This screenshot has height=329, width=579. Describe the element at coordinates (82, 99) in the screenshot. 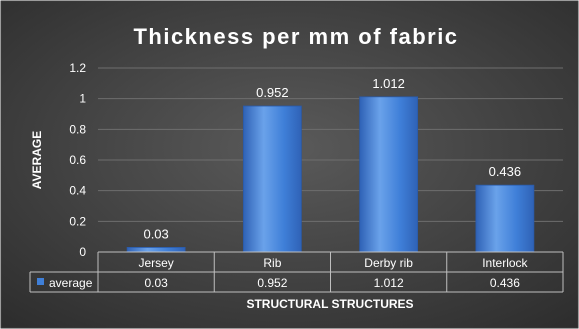

I see `y-tick-label: 1` at that location.